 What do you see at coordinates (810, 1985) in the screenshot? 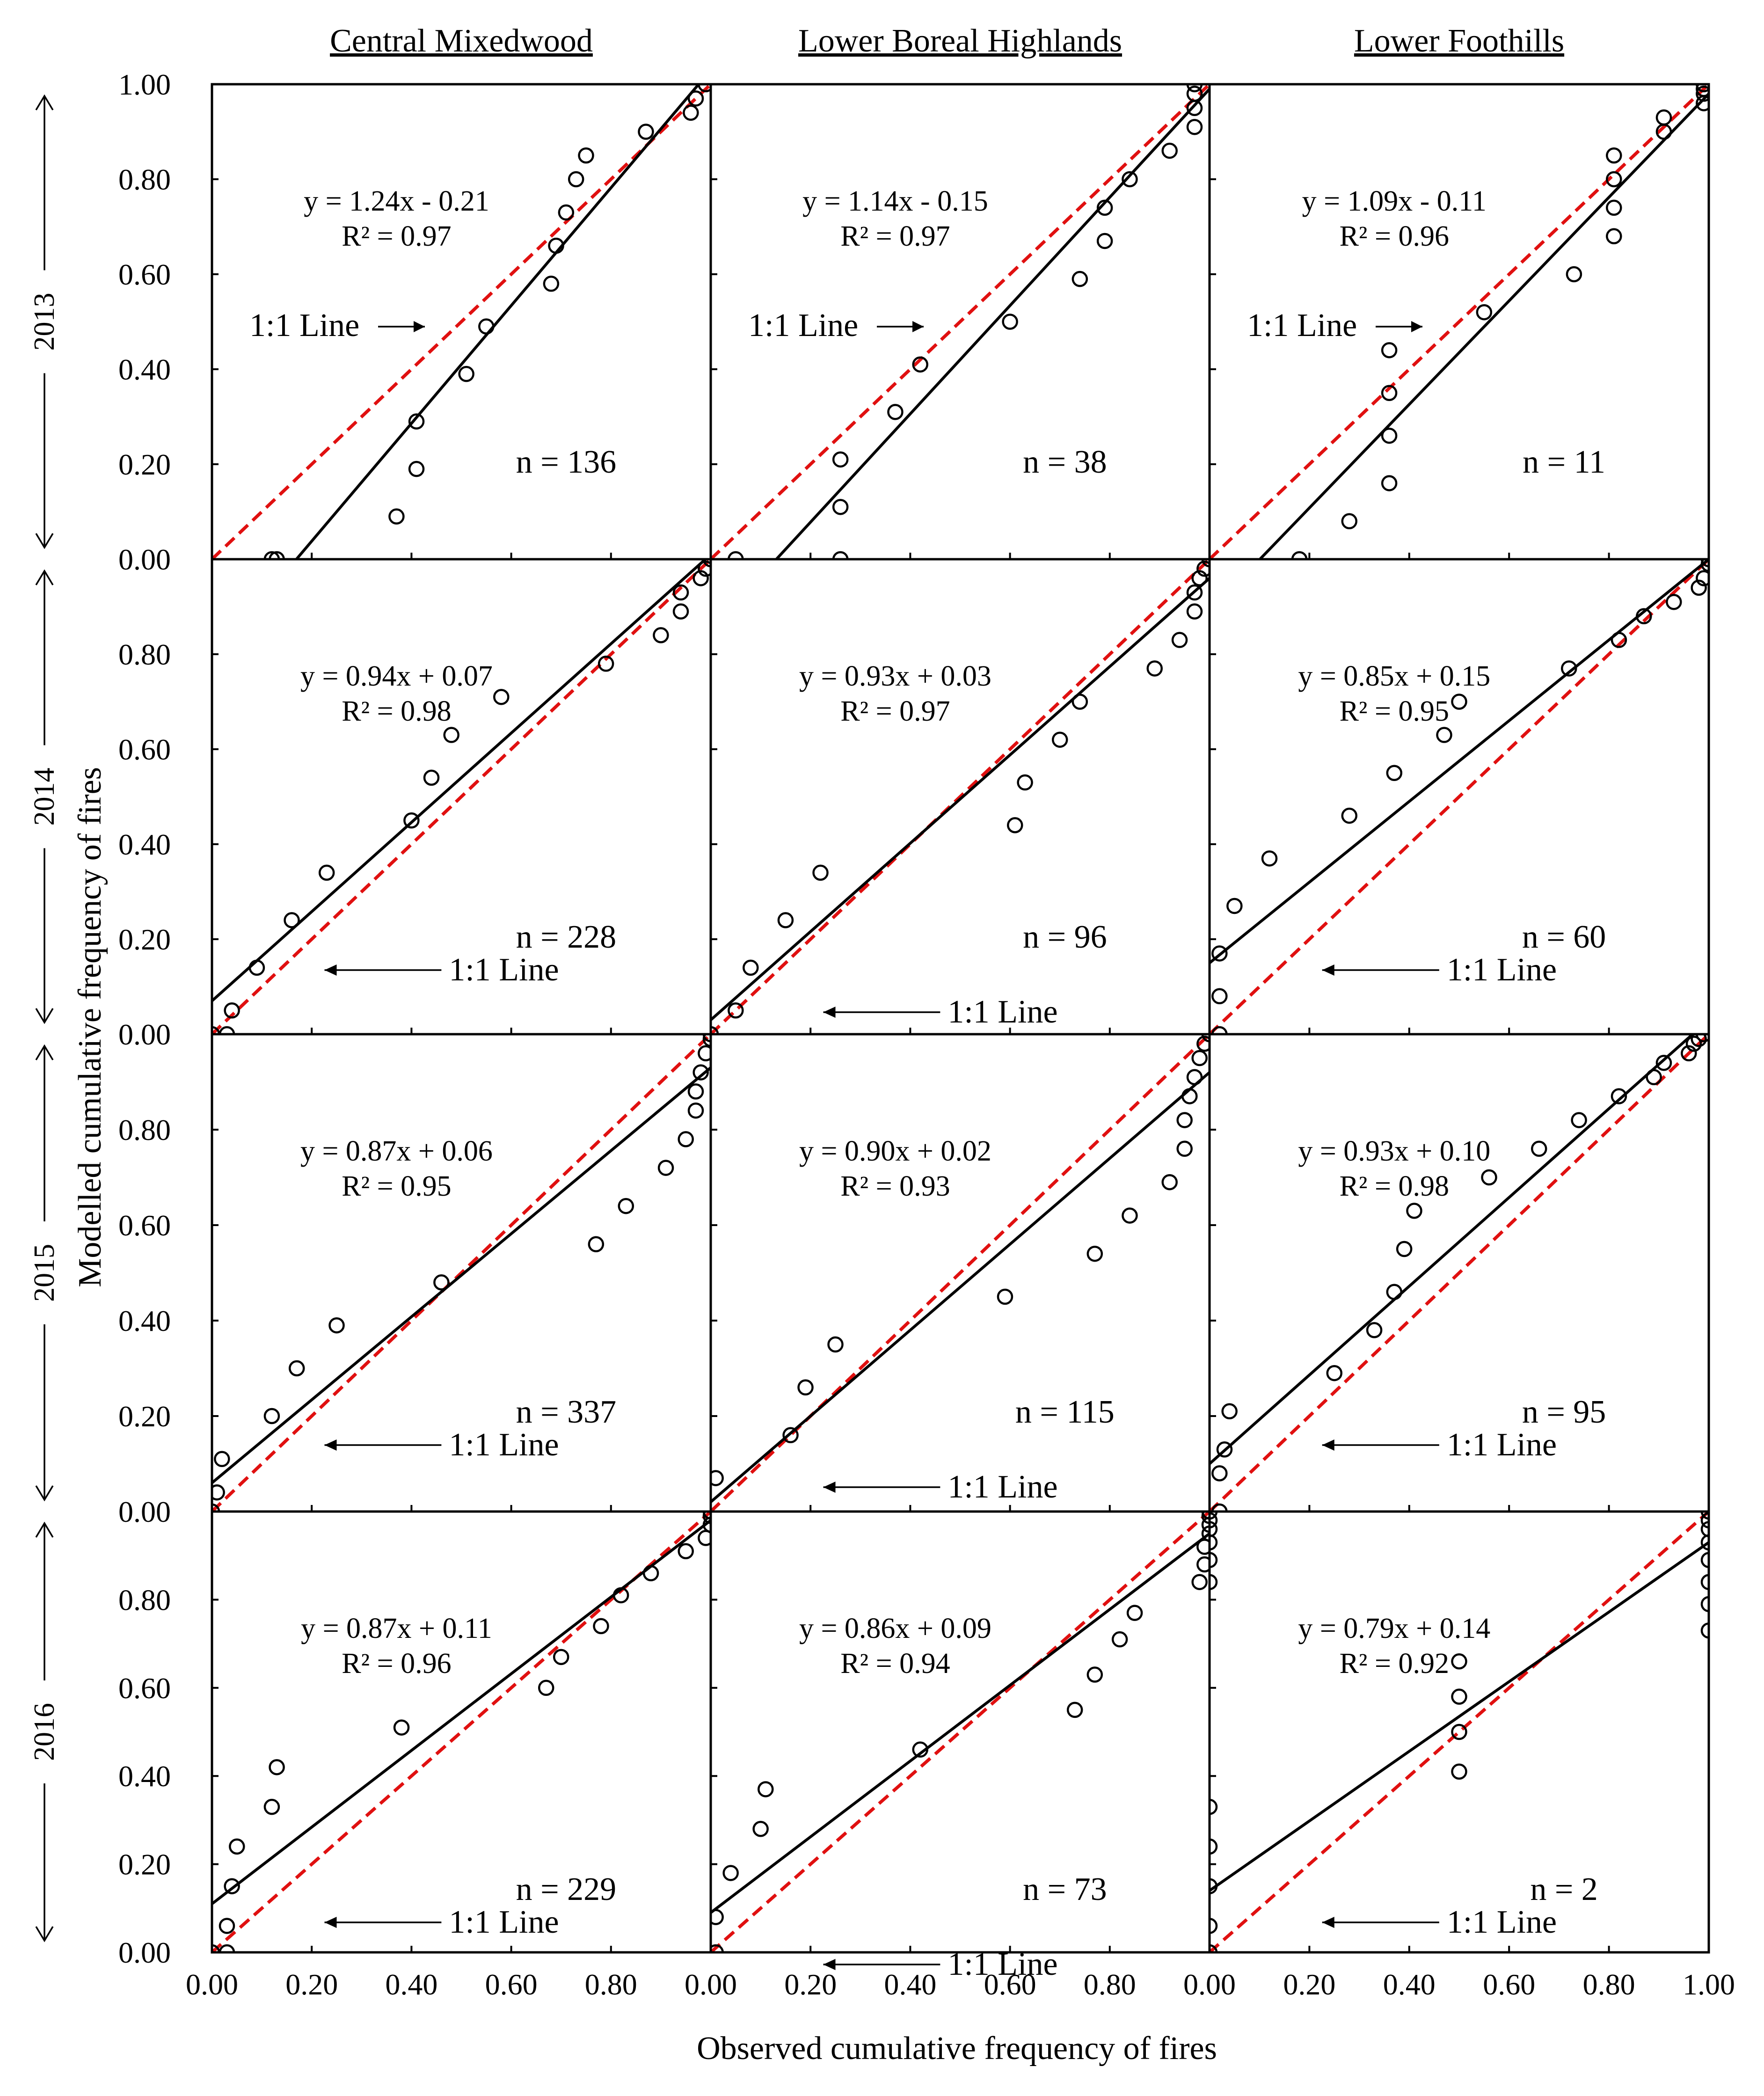
I see `x-tick-label: 0.20` at bounding box center [810, 1985].